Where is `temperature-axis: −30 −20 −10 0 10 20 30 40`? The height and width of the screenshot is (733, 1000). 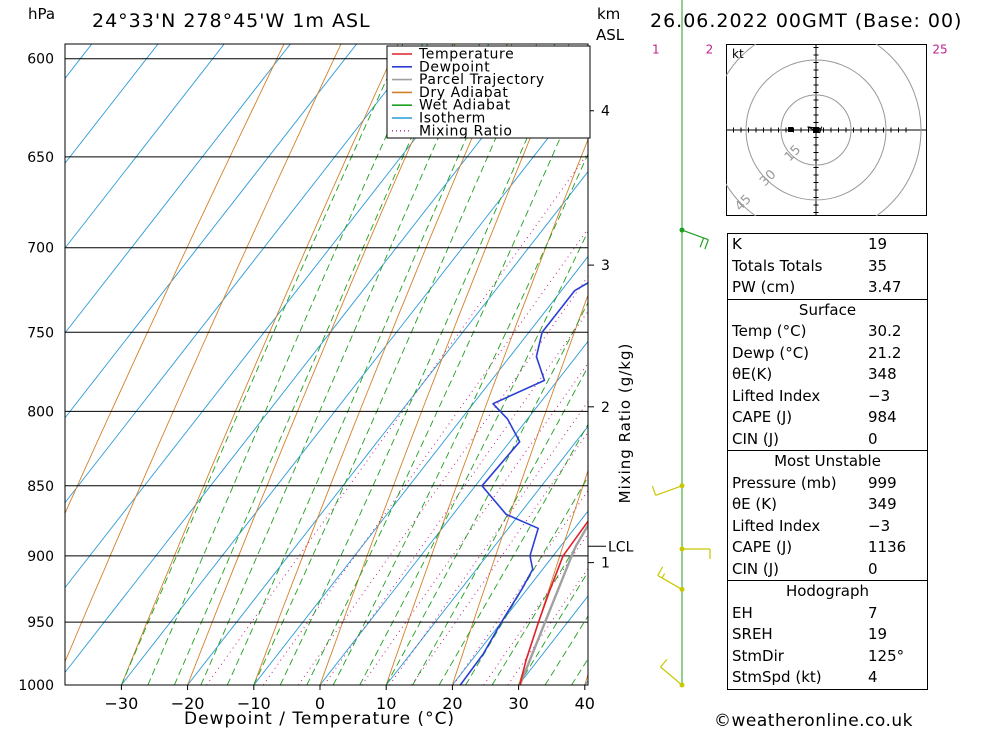 temperature-axis: −30 −20 −10 0 10 20 30 40 is located at coordinates (350, 699).